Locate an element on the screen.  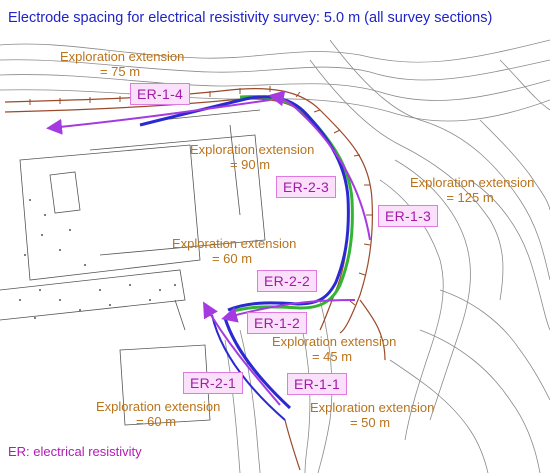
extension-label-er-1-2: Exploration extension = 45 m is located at coordinates (334, 349).